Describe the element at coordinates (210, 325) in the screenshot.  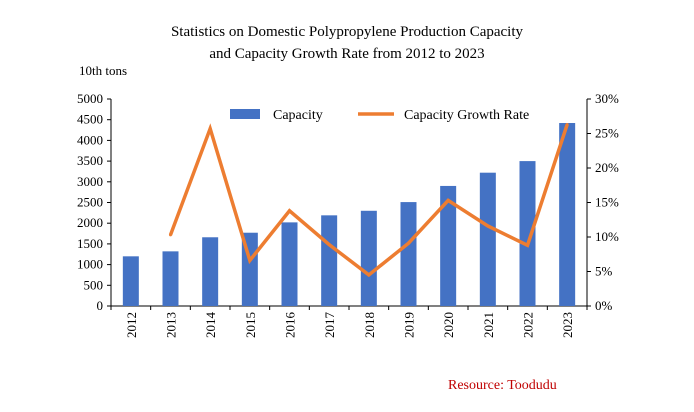
I see `x-tick-label: 2014` at that location.